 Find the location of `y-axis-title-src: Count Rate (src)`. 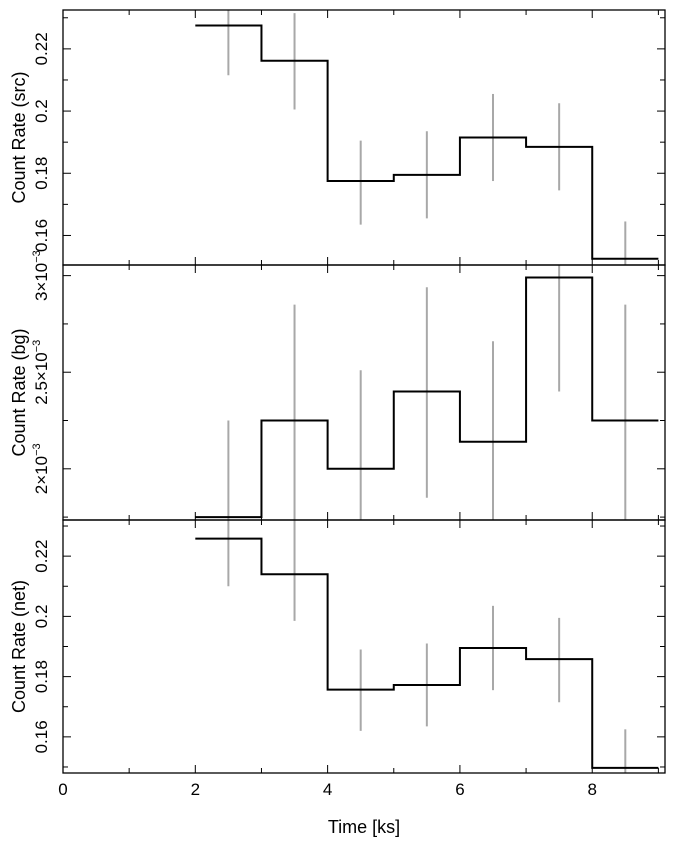

y-axis-title-src: Count Rate (src) is located at coordinates (19, 137).